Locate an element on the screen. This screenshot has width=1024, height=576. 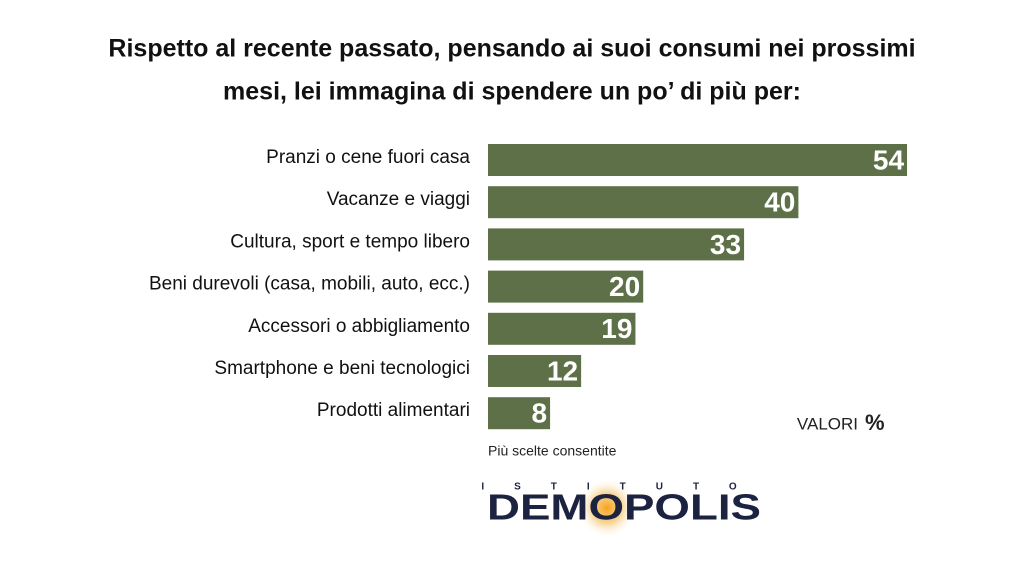
value-label: 54 is located at coordinates (889, 159).